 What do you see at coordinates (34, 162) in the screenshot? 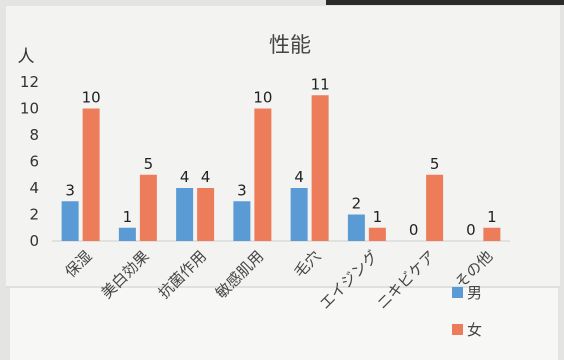
I see `y-tick-label: 6` at bounding box center [34, 162].